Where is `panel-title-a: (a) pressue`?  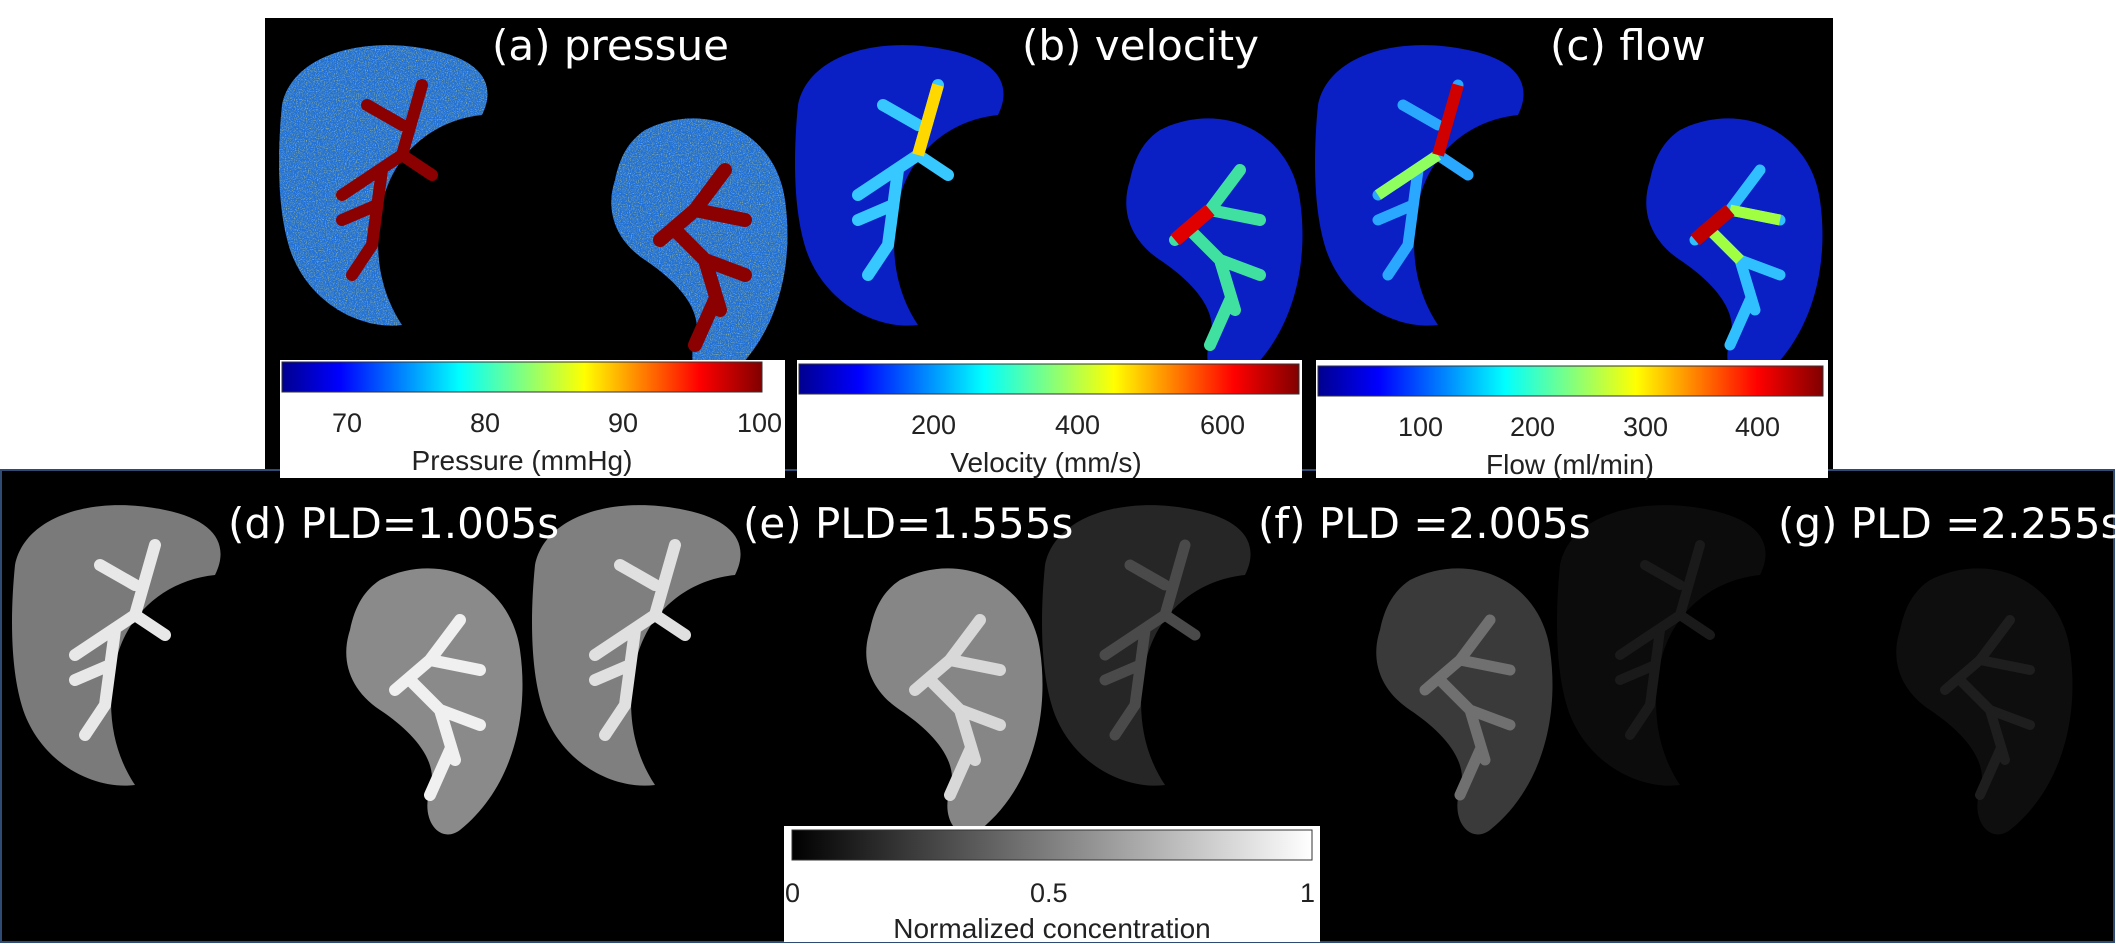 panel-title-a: (a) pressue is located at coordinates (610, 45).